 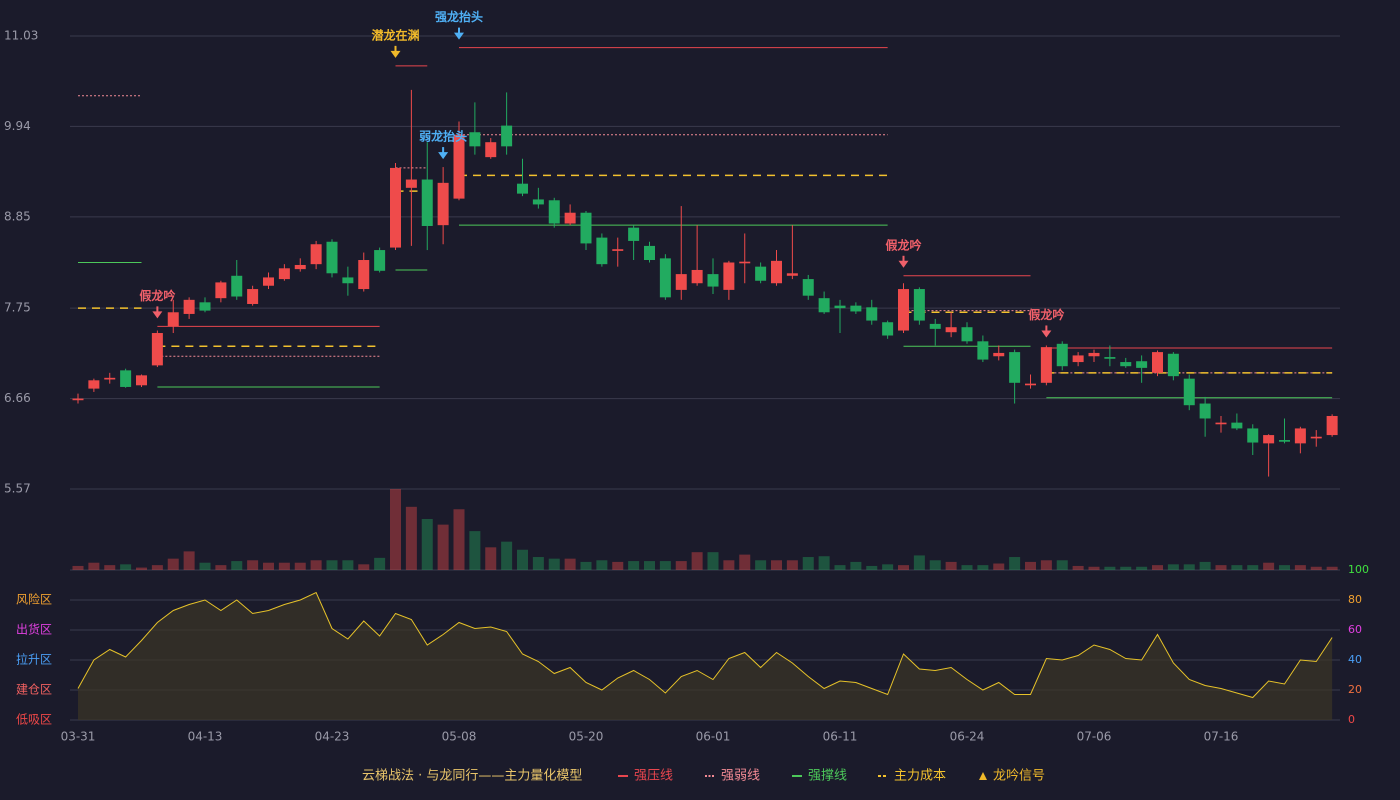 I want to click on y-tick-label: 8.85, so click(x=17, y=216).